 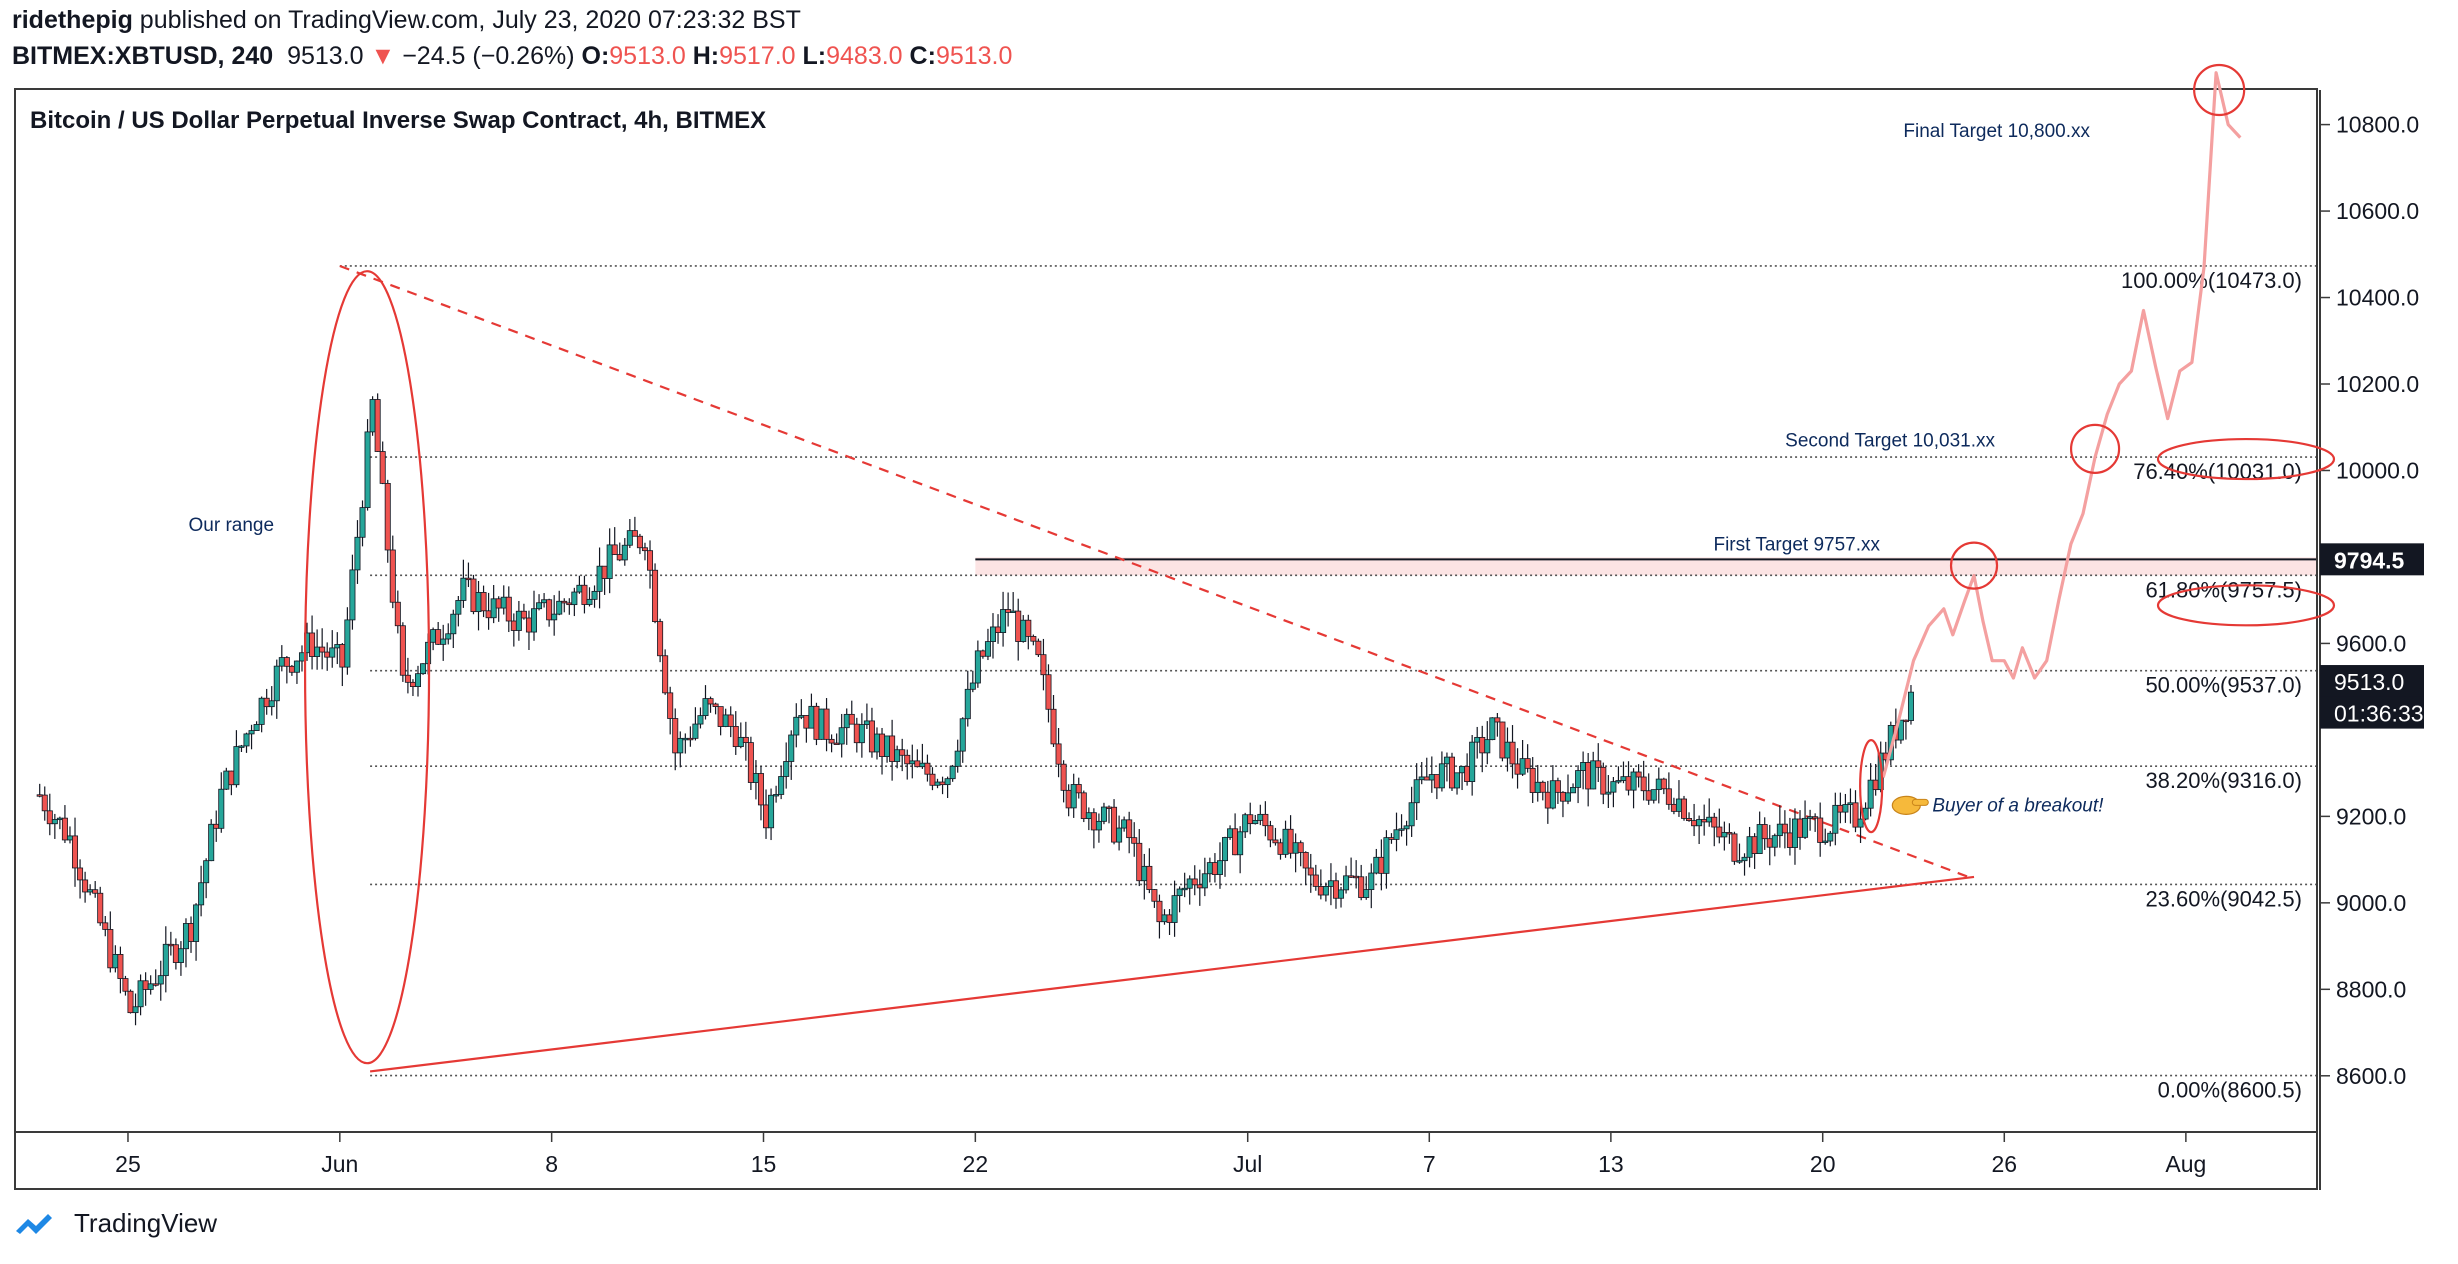 I want to click on fib-label: 23.60%(9042.5), so click(x=2223, y=898).